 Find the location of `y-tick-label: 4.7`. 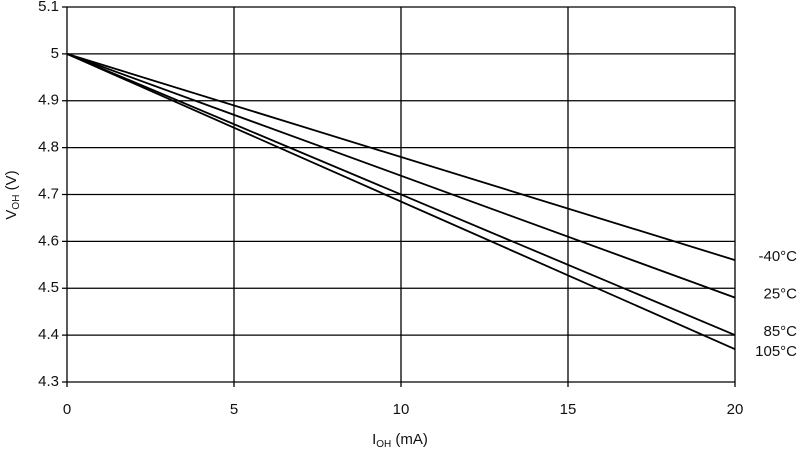

y-tick-label: 4.7 is located at coordinates (48, 193).